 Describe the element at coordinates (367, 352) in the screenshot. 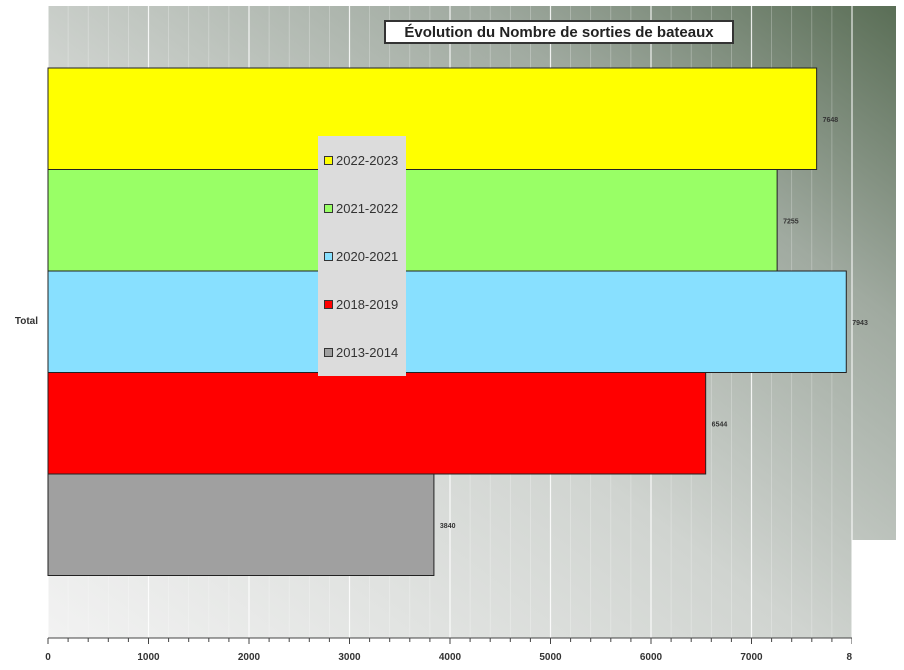

I see `legend-label: 2013-2014` at that location.